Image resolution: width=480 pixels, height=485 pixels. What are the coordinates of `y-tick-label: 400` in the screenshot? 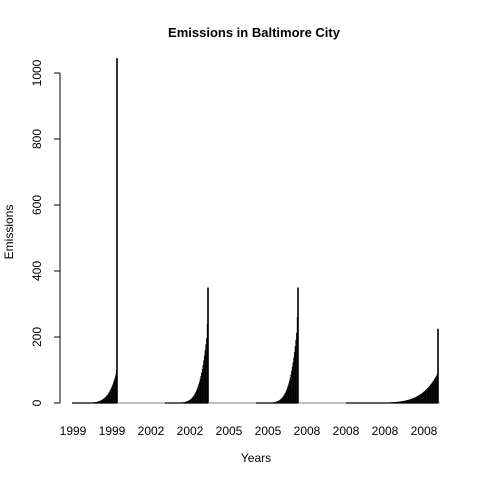 It's located at (37, 271).